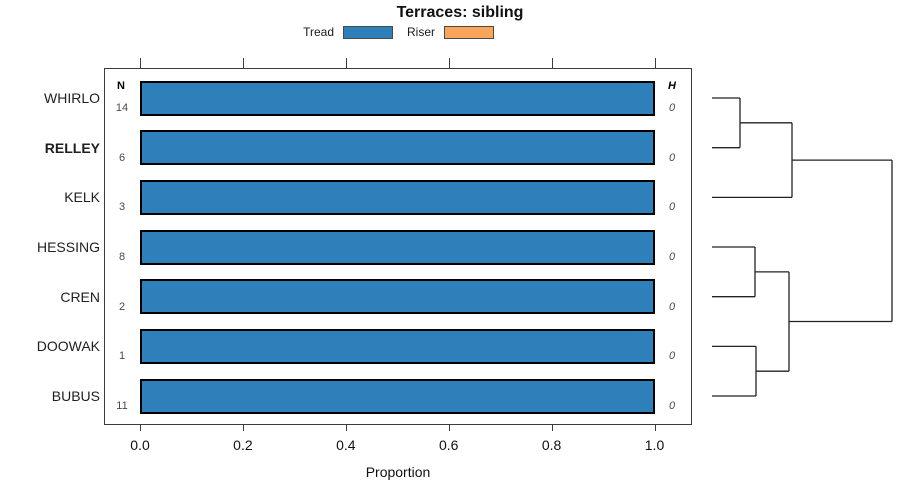 The height and width of the screenshot is (500, 900). I want to click on x-axis-tick-label: 0.6, so click(448, 445).